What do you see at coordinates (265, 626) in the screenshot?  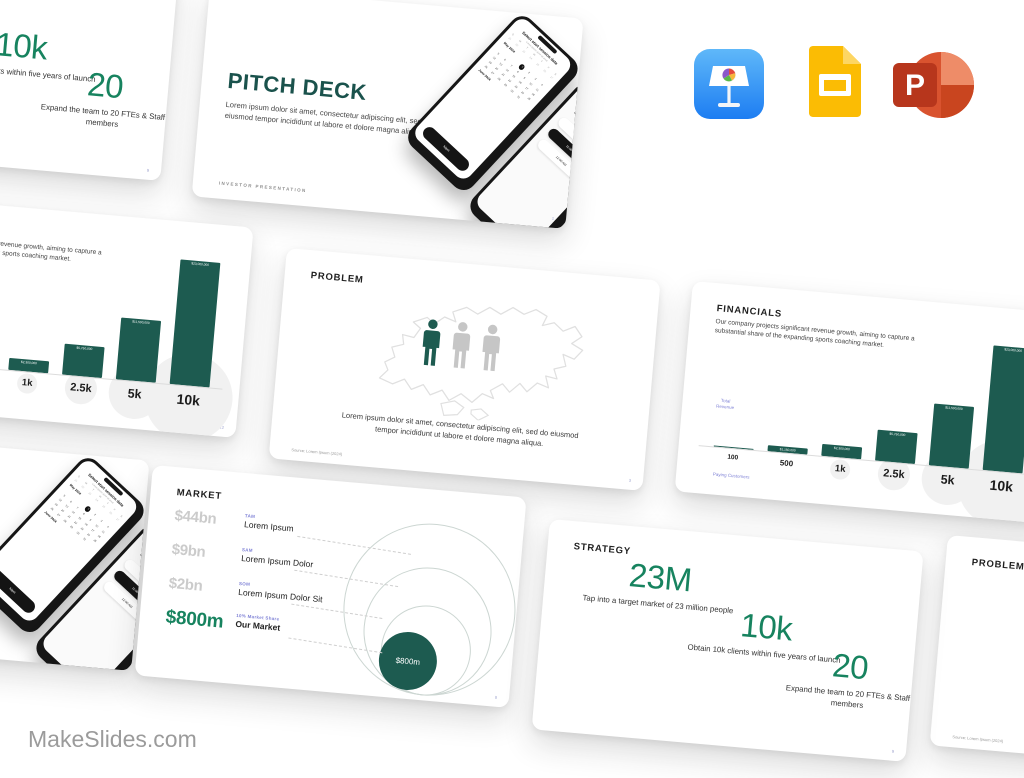 I see `market-row-our-market: $800m 10% Market Share Our Market` at bounding box center [265, 626].